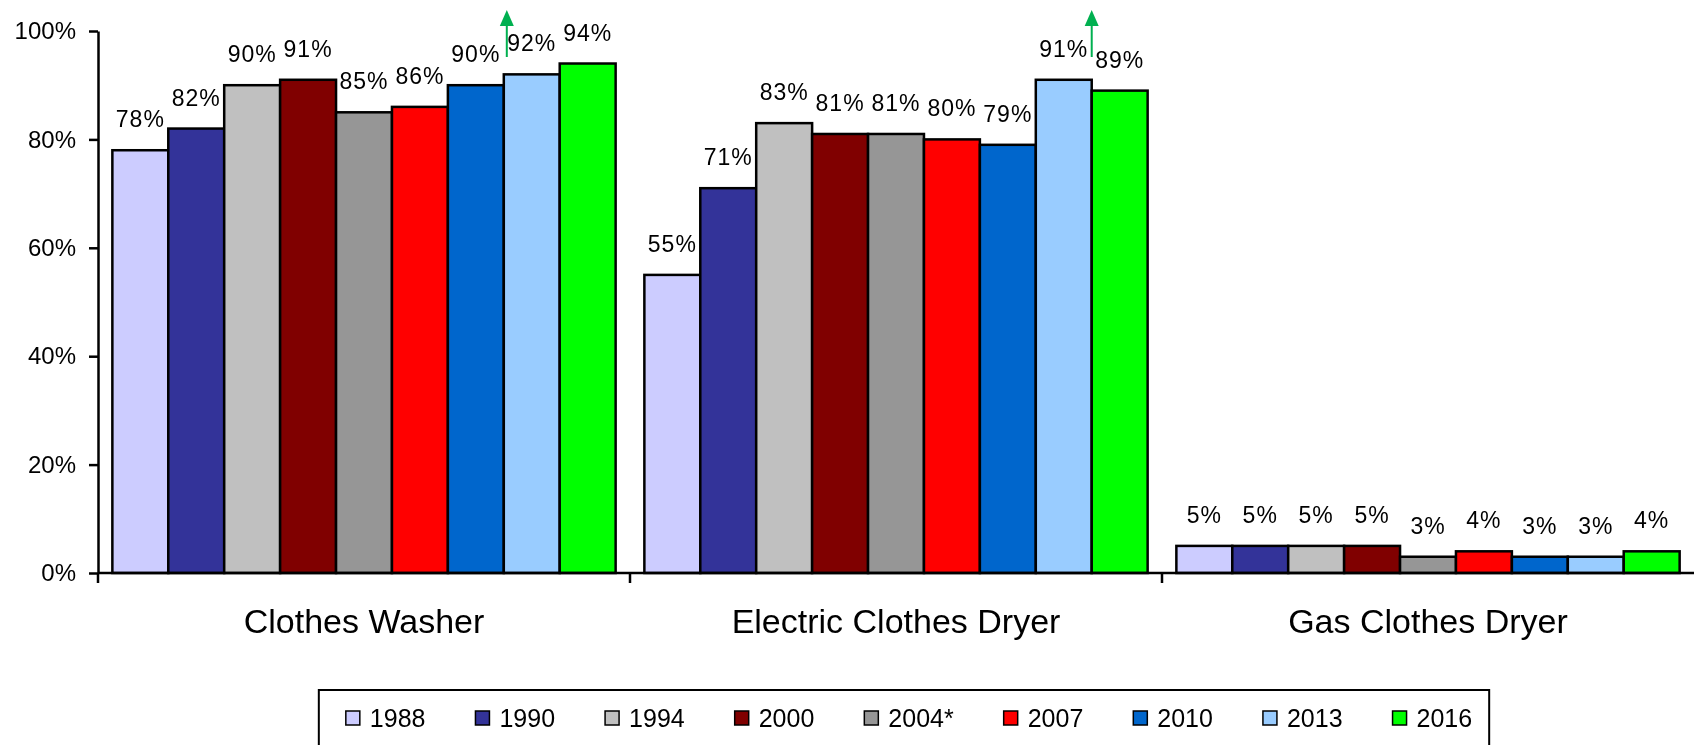 This screenshot has height=745, width=1694. Describe the element at coordinates (1008, 113) in the screenshot. I see `data-label: 79%` at that location.